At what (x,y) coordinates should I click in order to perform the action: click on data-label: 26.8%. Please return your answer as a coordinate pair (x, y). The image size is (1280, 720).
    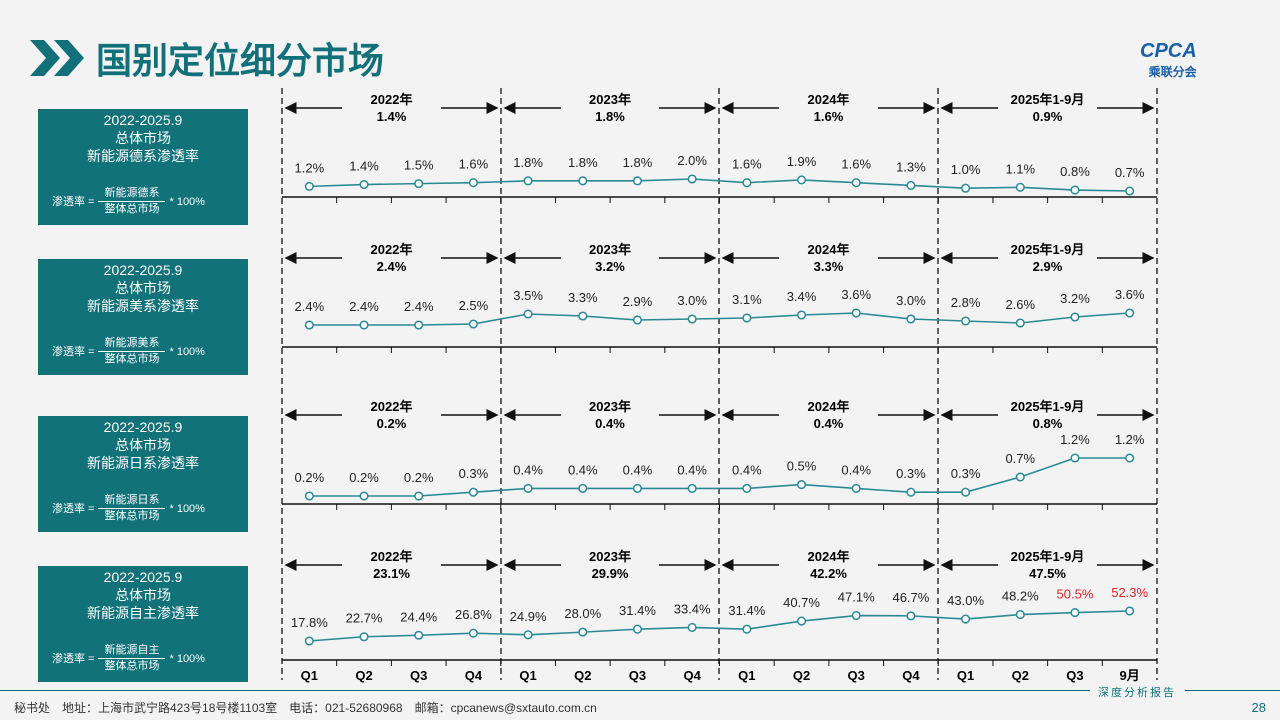
    Looking at the image, I should click on (473, 614).